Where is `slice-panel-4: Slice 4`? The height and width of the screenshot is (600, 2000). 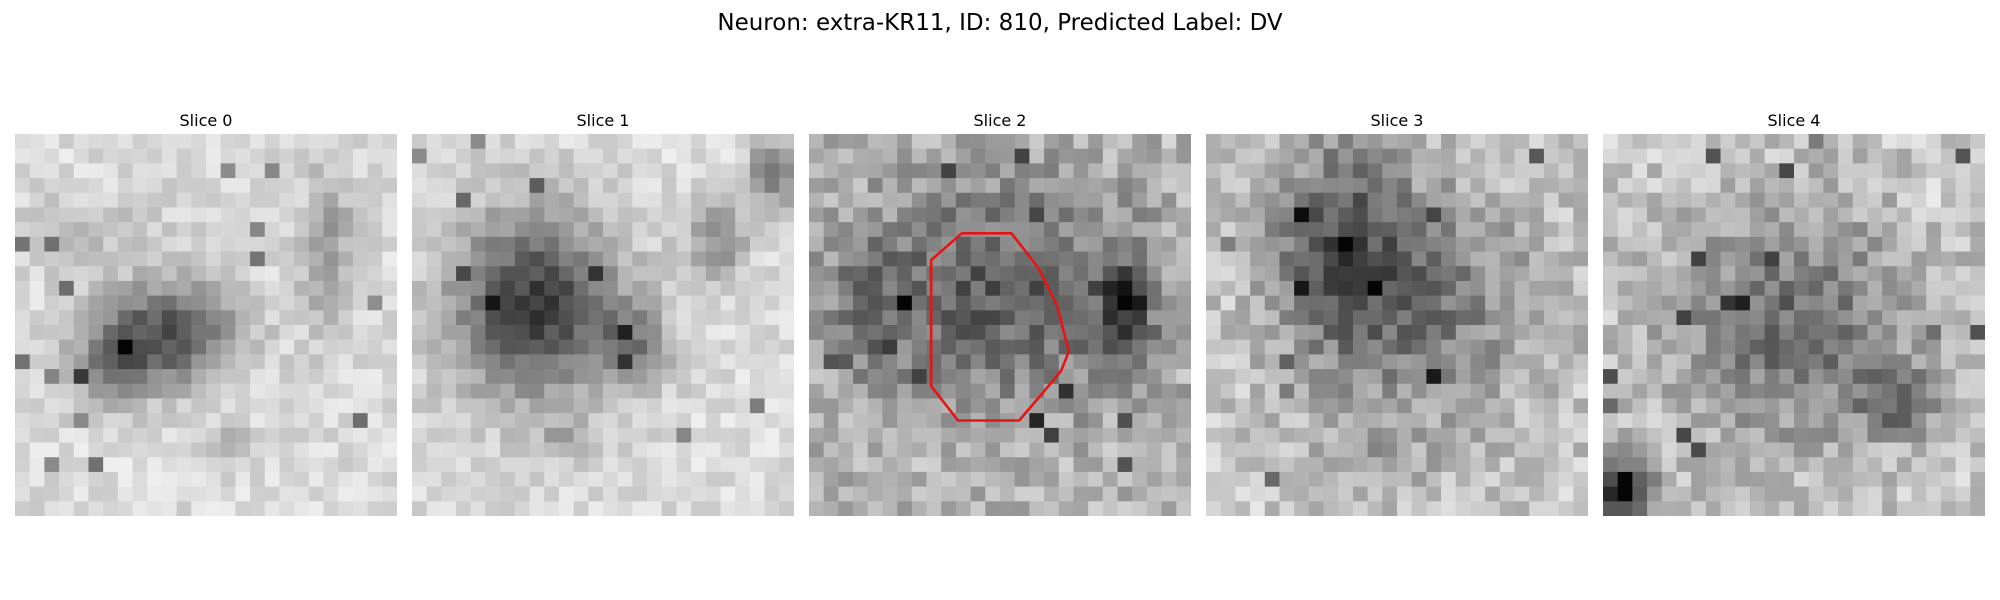
slice-panel-4: Slice 4 is located at coordinates (1794, 313).